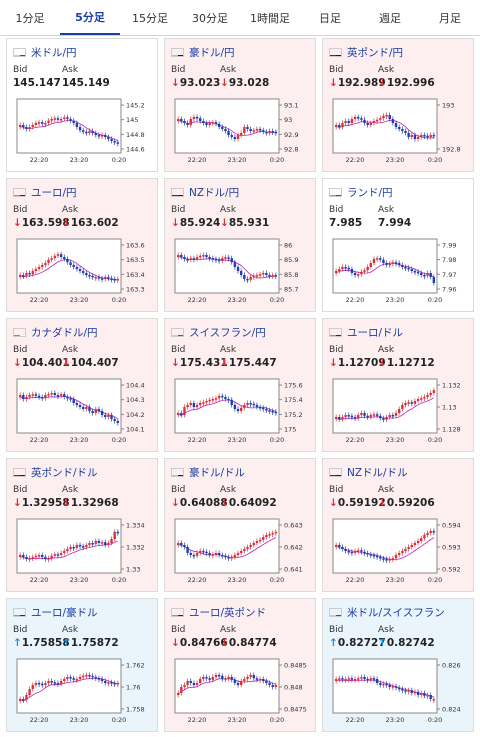  Describe the element at coordinates (330, 18) in the screenshot. I see `tab-5: 日足` at that location.